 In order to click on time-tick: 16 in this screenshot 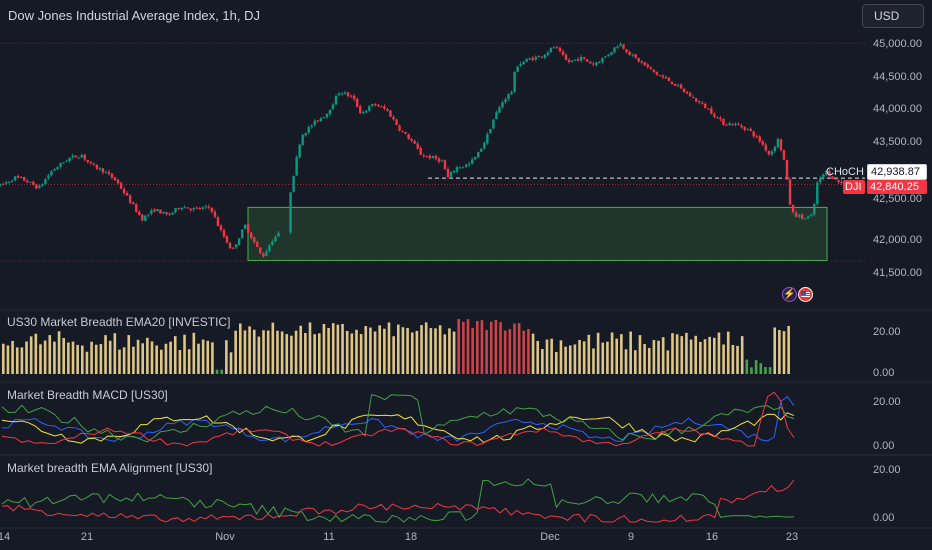, I will do `click(712, 537)`.